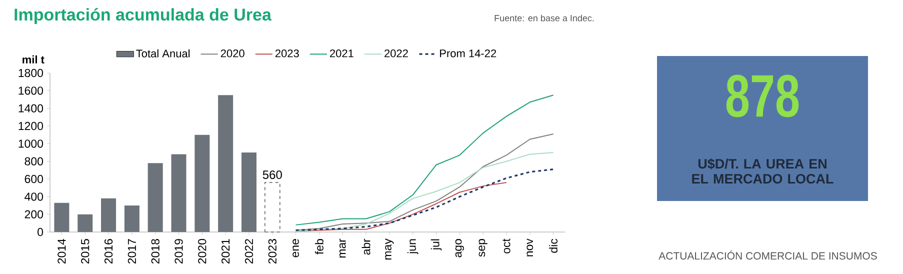 This screenshot has height=274, width=903. I want to click on x-tick-label: nov, so click(530, 247).